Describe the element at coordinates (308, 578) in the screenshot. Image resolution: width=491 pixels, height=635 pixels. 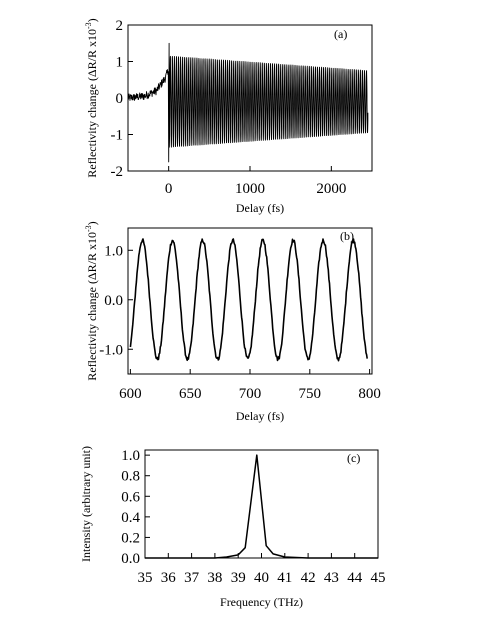
I see `panel-2-xtick-label: 42` at that location.